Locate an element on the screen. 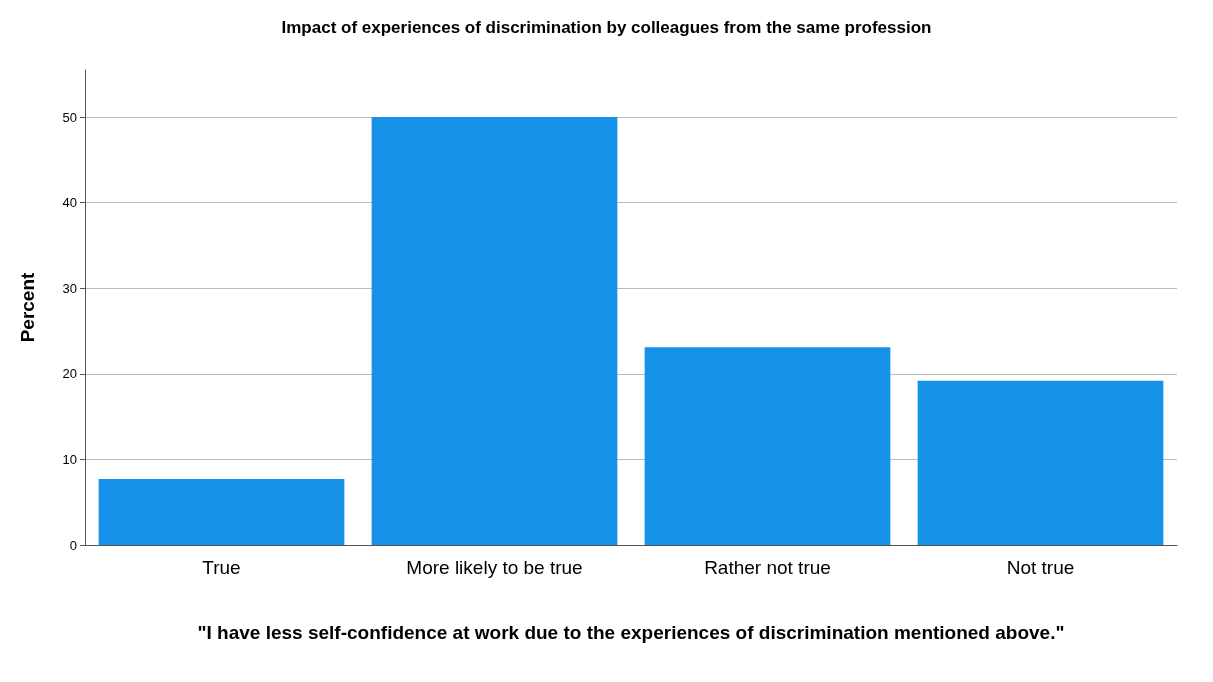 The height and width of the screenshot is (682, 1213). x-tick-label: More likely to be true is located at coordinates (494, 567).